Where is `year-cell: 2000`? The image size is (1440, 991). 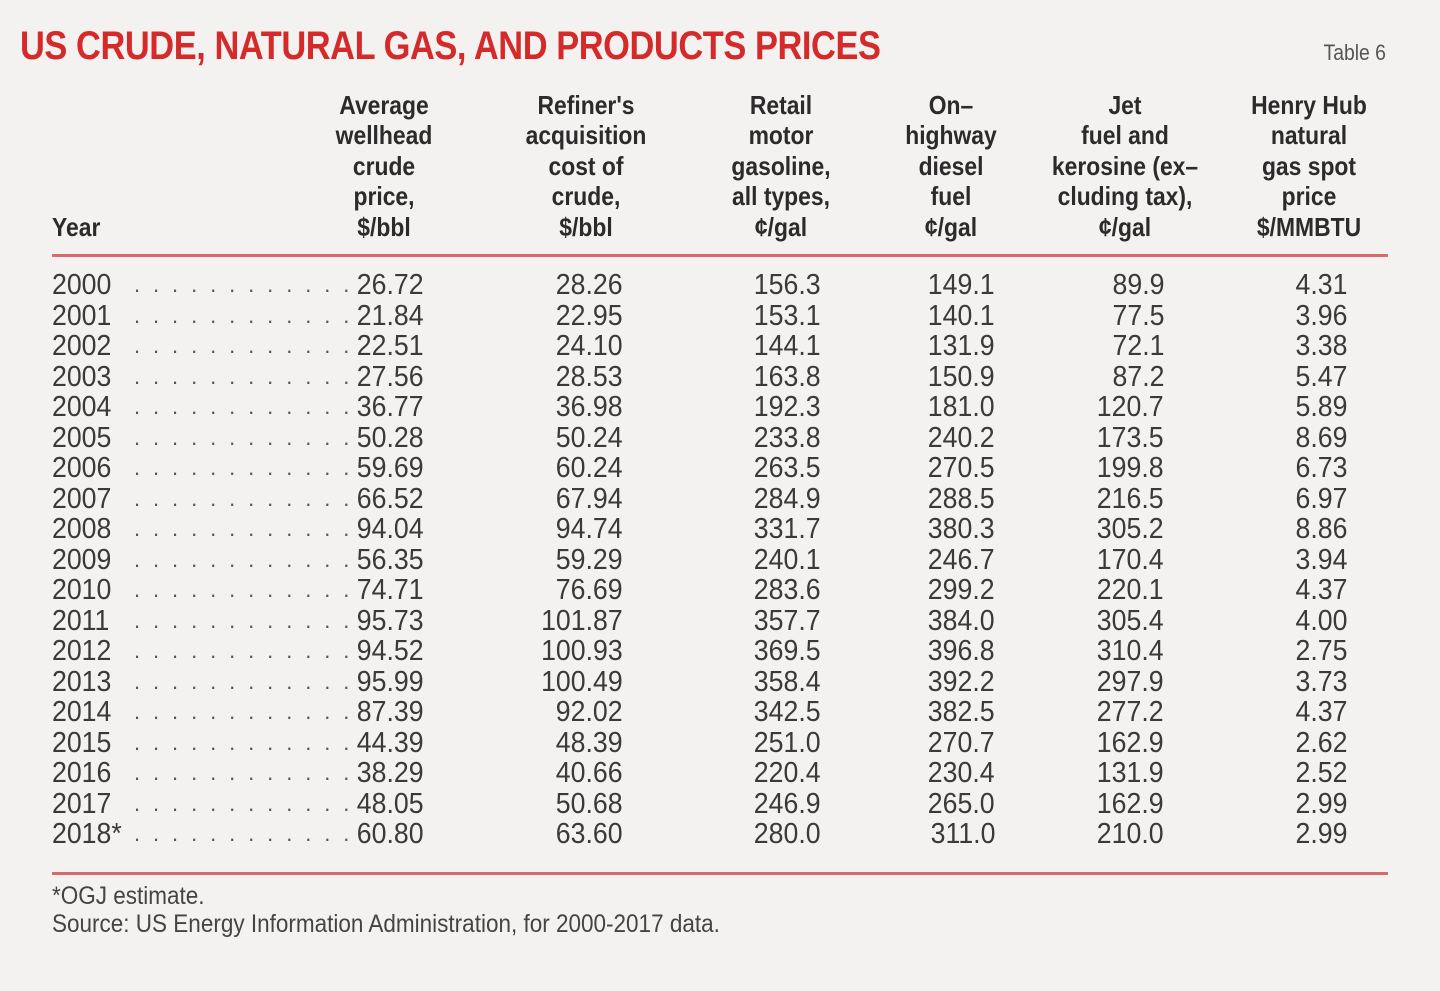 year-cell: 2000 is located at coordinates (82, 285).